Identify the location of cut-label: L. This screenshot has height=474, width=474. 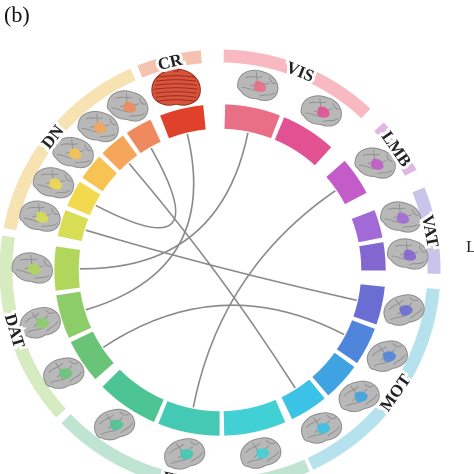
(470, 246).